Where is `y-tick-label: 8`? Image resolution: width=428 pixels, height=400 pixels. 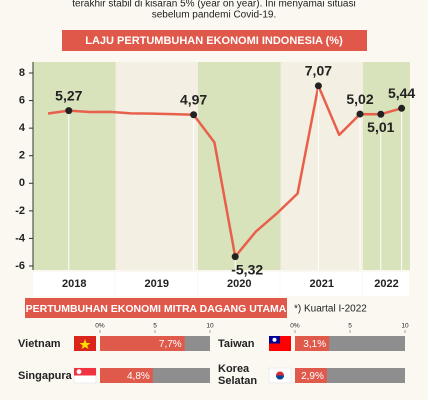 y-tick-label: 8 is located at coordinates (22, 73).